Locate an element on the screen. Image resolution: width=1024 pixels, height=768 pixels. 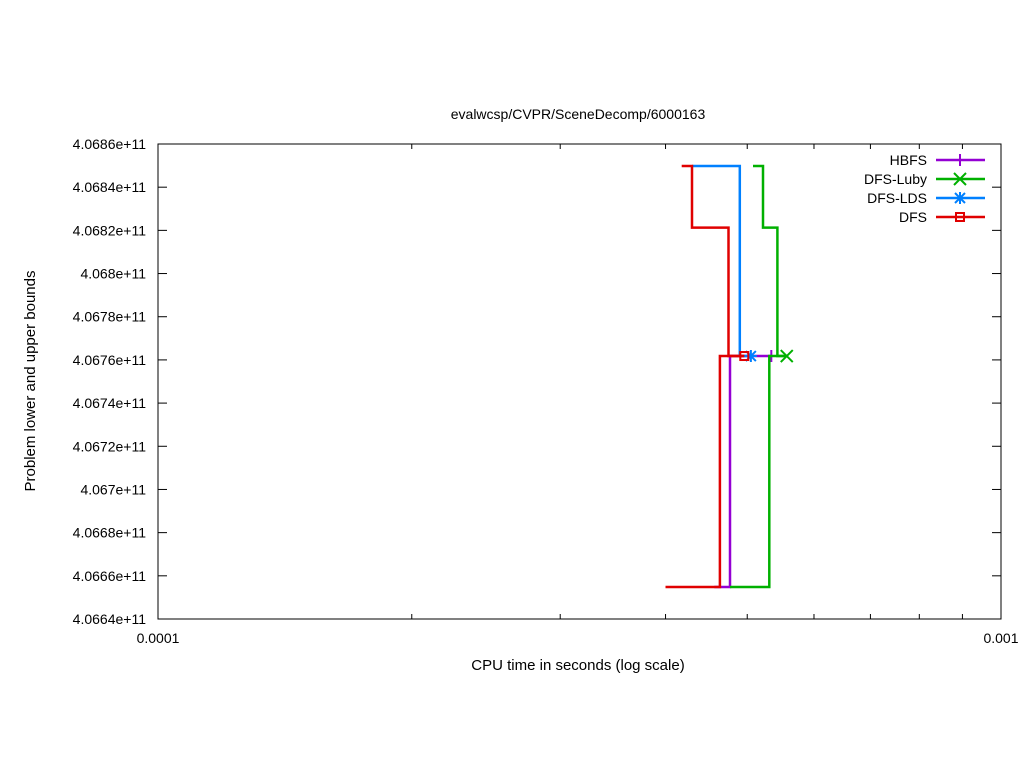
legend-marker-dfs is located at coordinates (960, 217).